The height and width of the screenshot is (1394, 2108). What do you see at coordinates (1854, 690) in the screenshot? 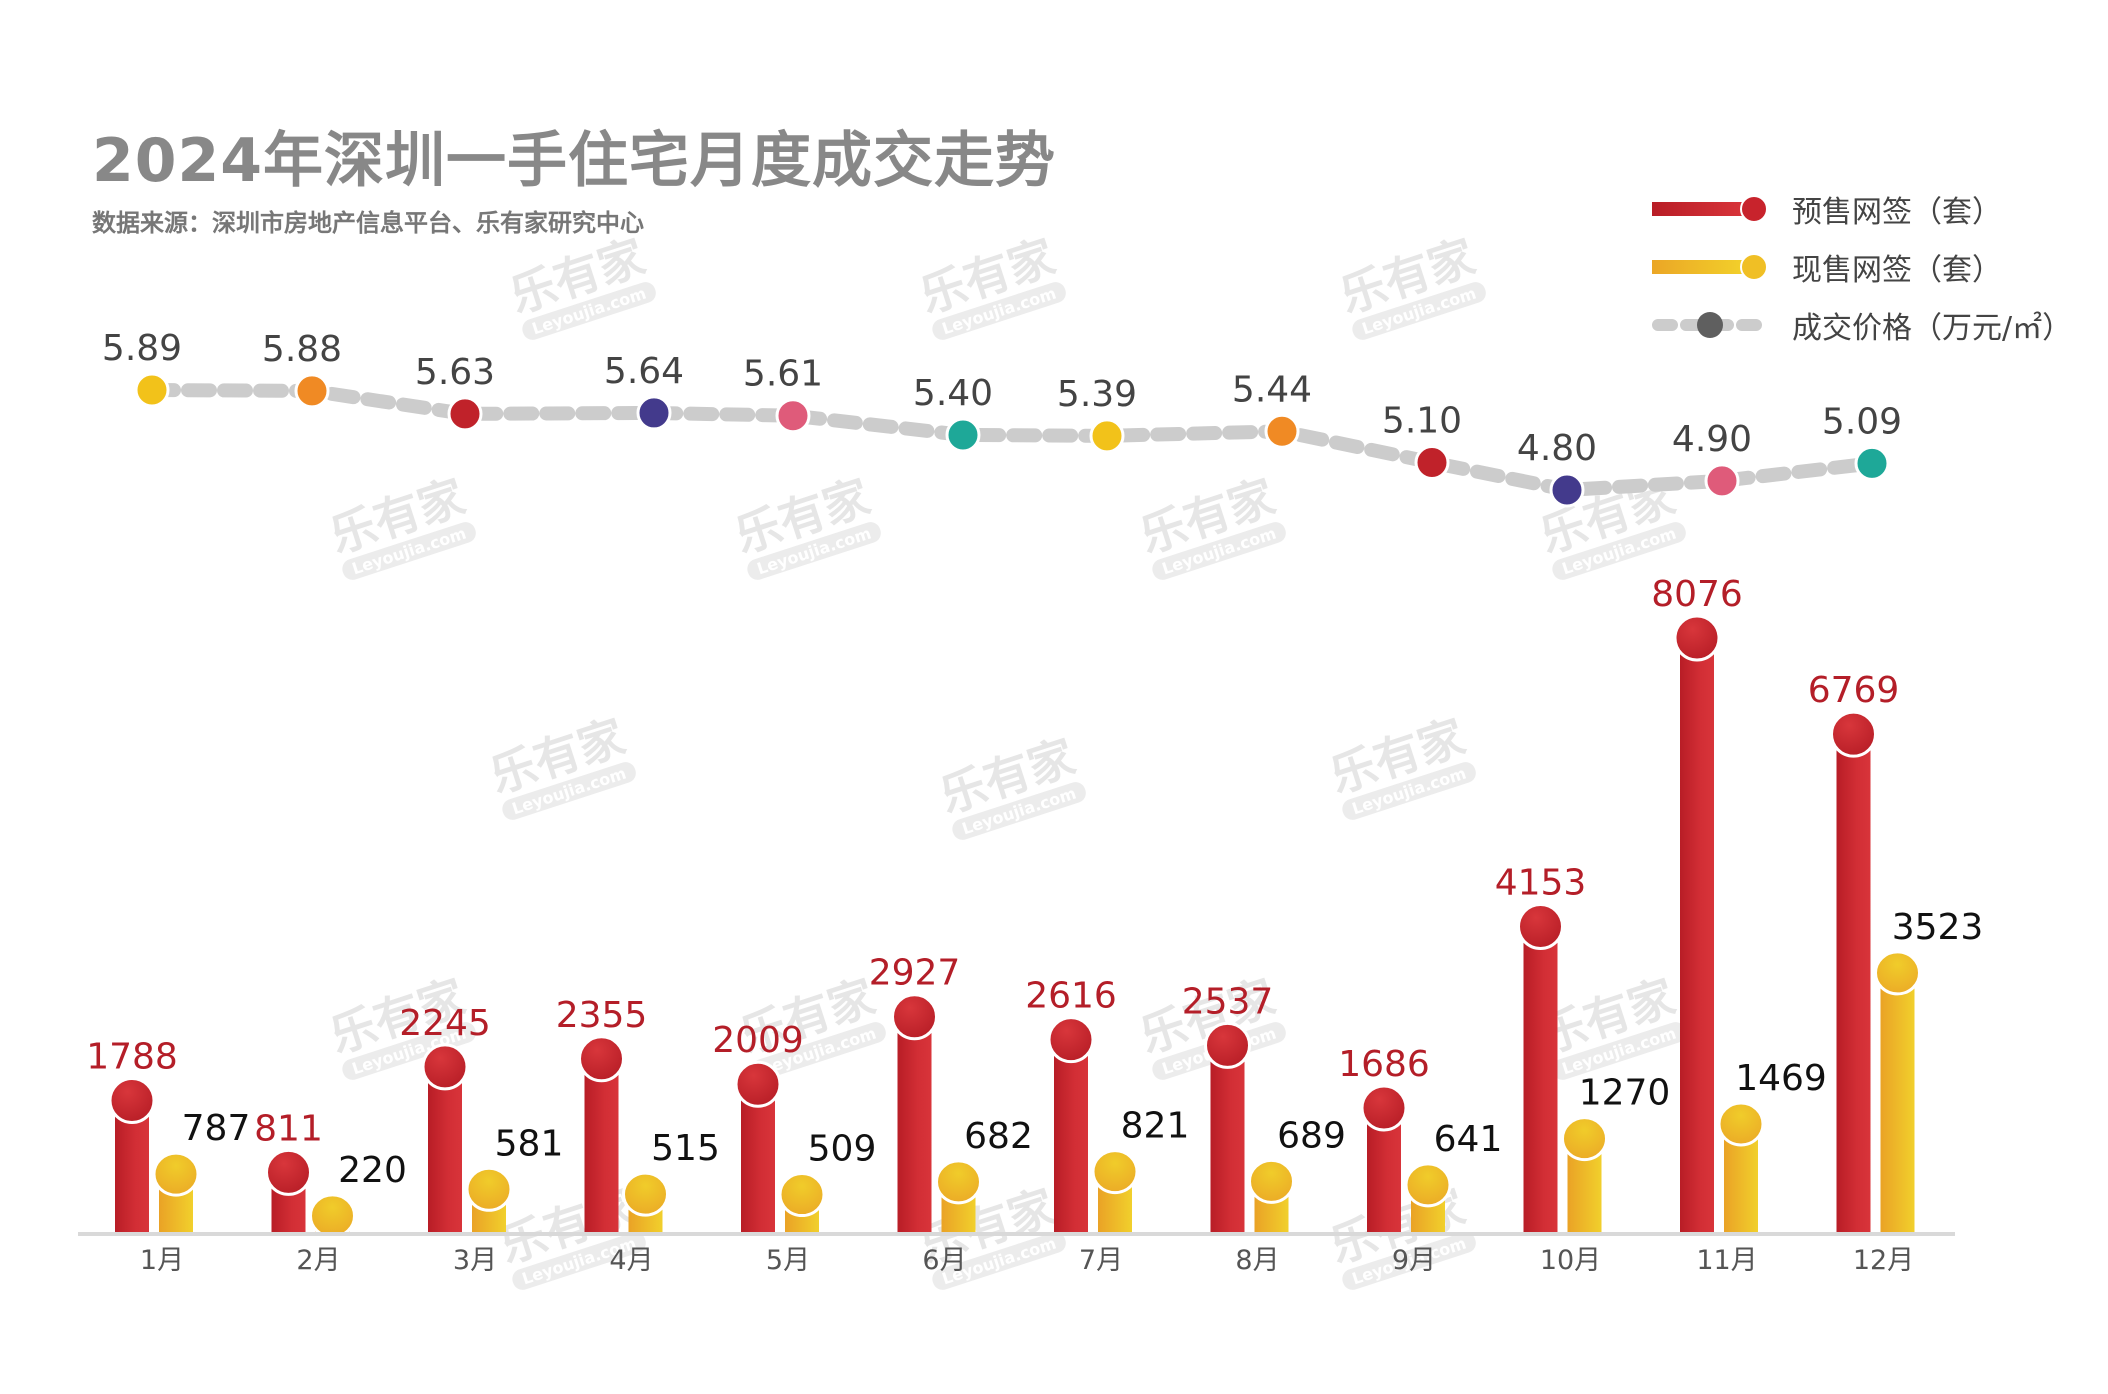
I see `presale-data-label: 6769` at bounding box center [1854, 690].